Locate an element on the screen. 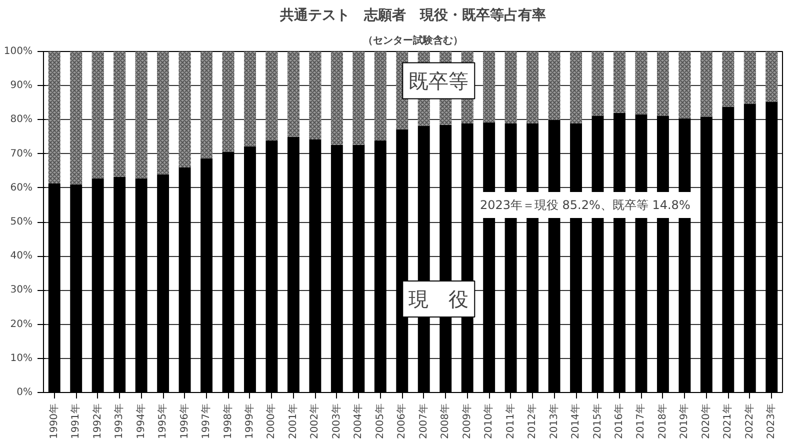  y-tick-label: 50% is located at coordinates (21, 222).